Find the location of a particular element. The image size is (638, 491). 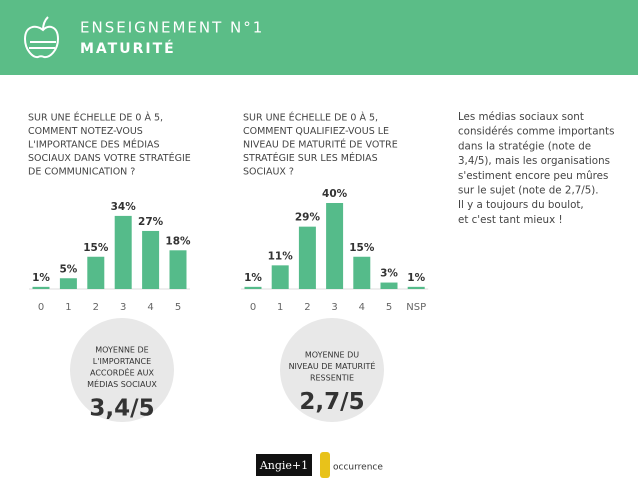

note-line: sur le sujet (note de 2,7/5). is located at coordinates (528, 191).